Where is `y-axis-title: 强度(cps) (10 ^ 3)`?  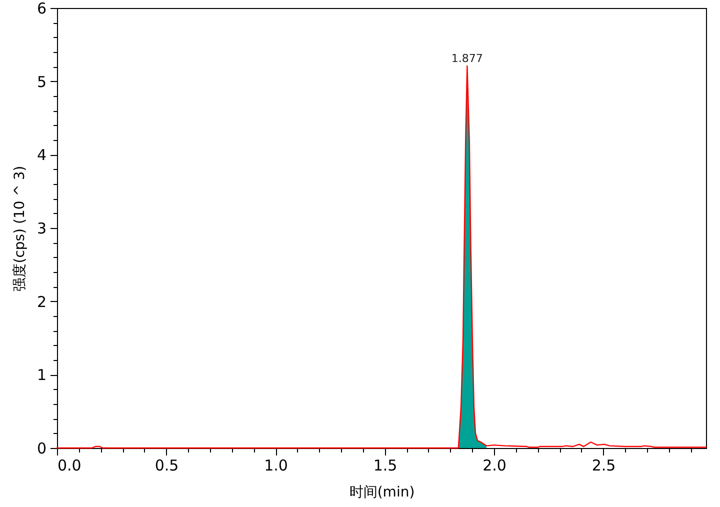 y-axis-title: 强度(cps) (10 ^ 3) is located at coordinates (20, 229).